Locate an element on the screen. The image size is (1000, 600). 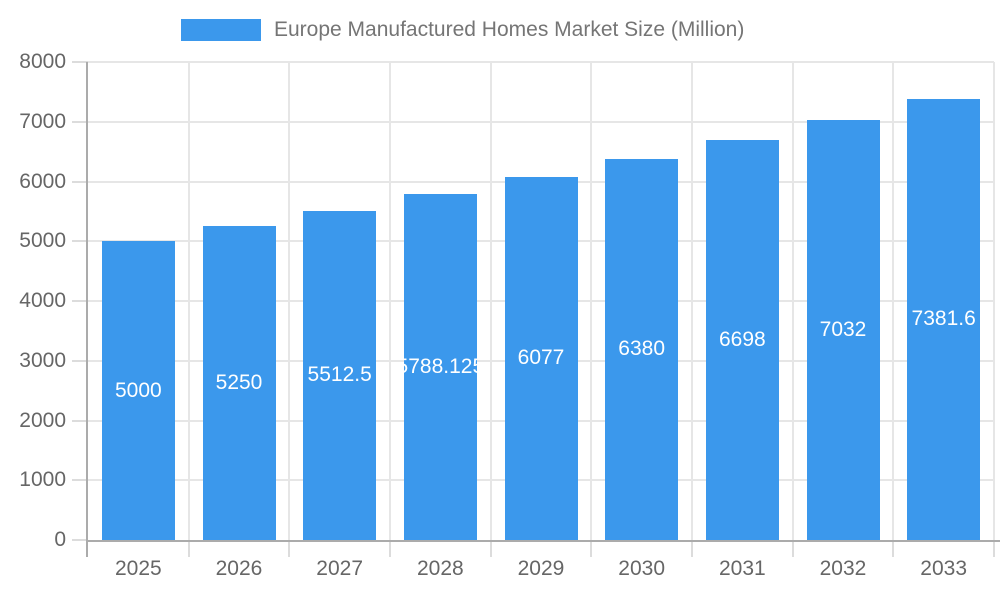
y-axis-label: 2000 is located at coordinates (42, 420).